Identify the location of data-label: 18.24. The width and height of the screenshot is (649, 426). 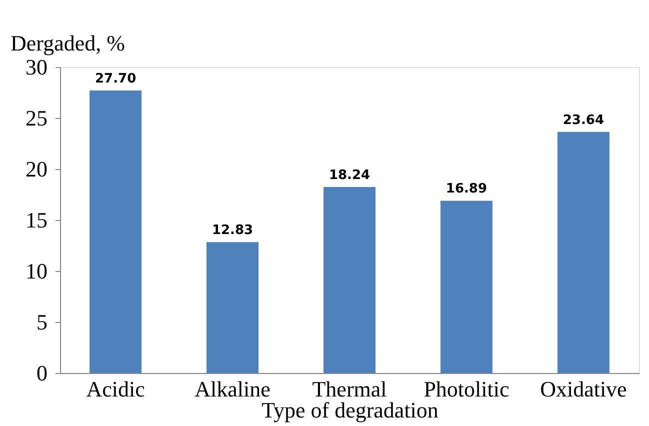
(349, 175).